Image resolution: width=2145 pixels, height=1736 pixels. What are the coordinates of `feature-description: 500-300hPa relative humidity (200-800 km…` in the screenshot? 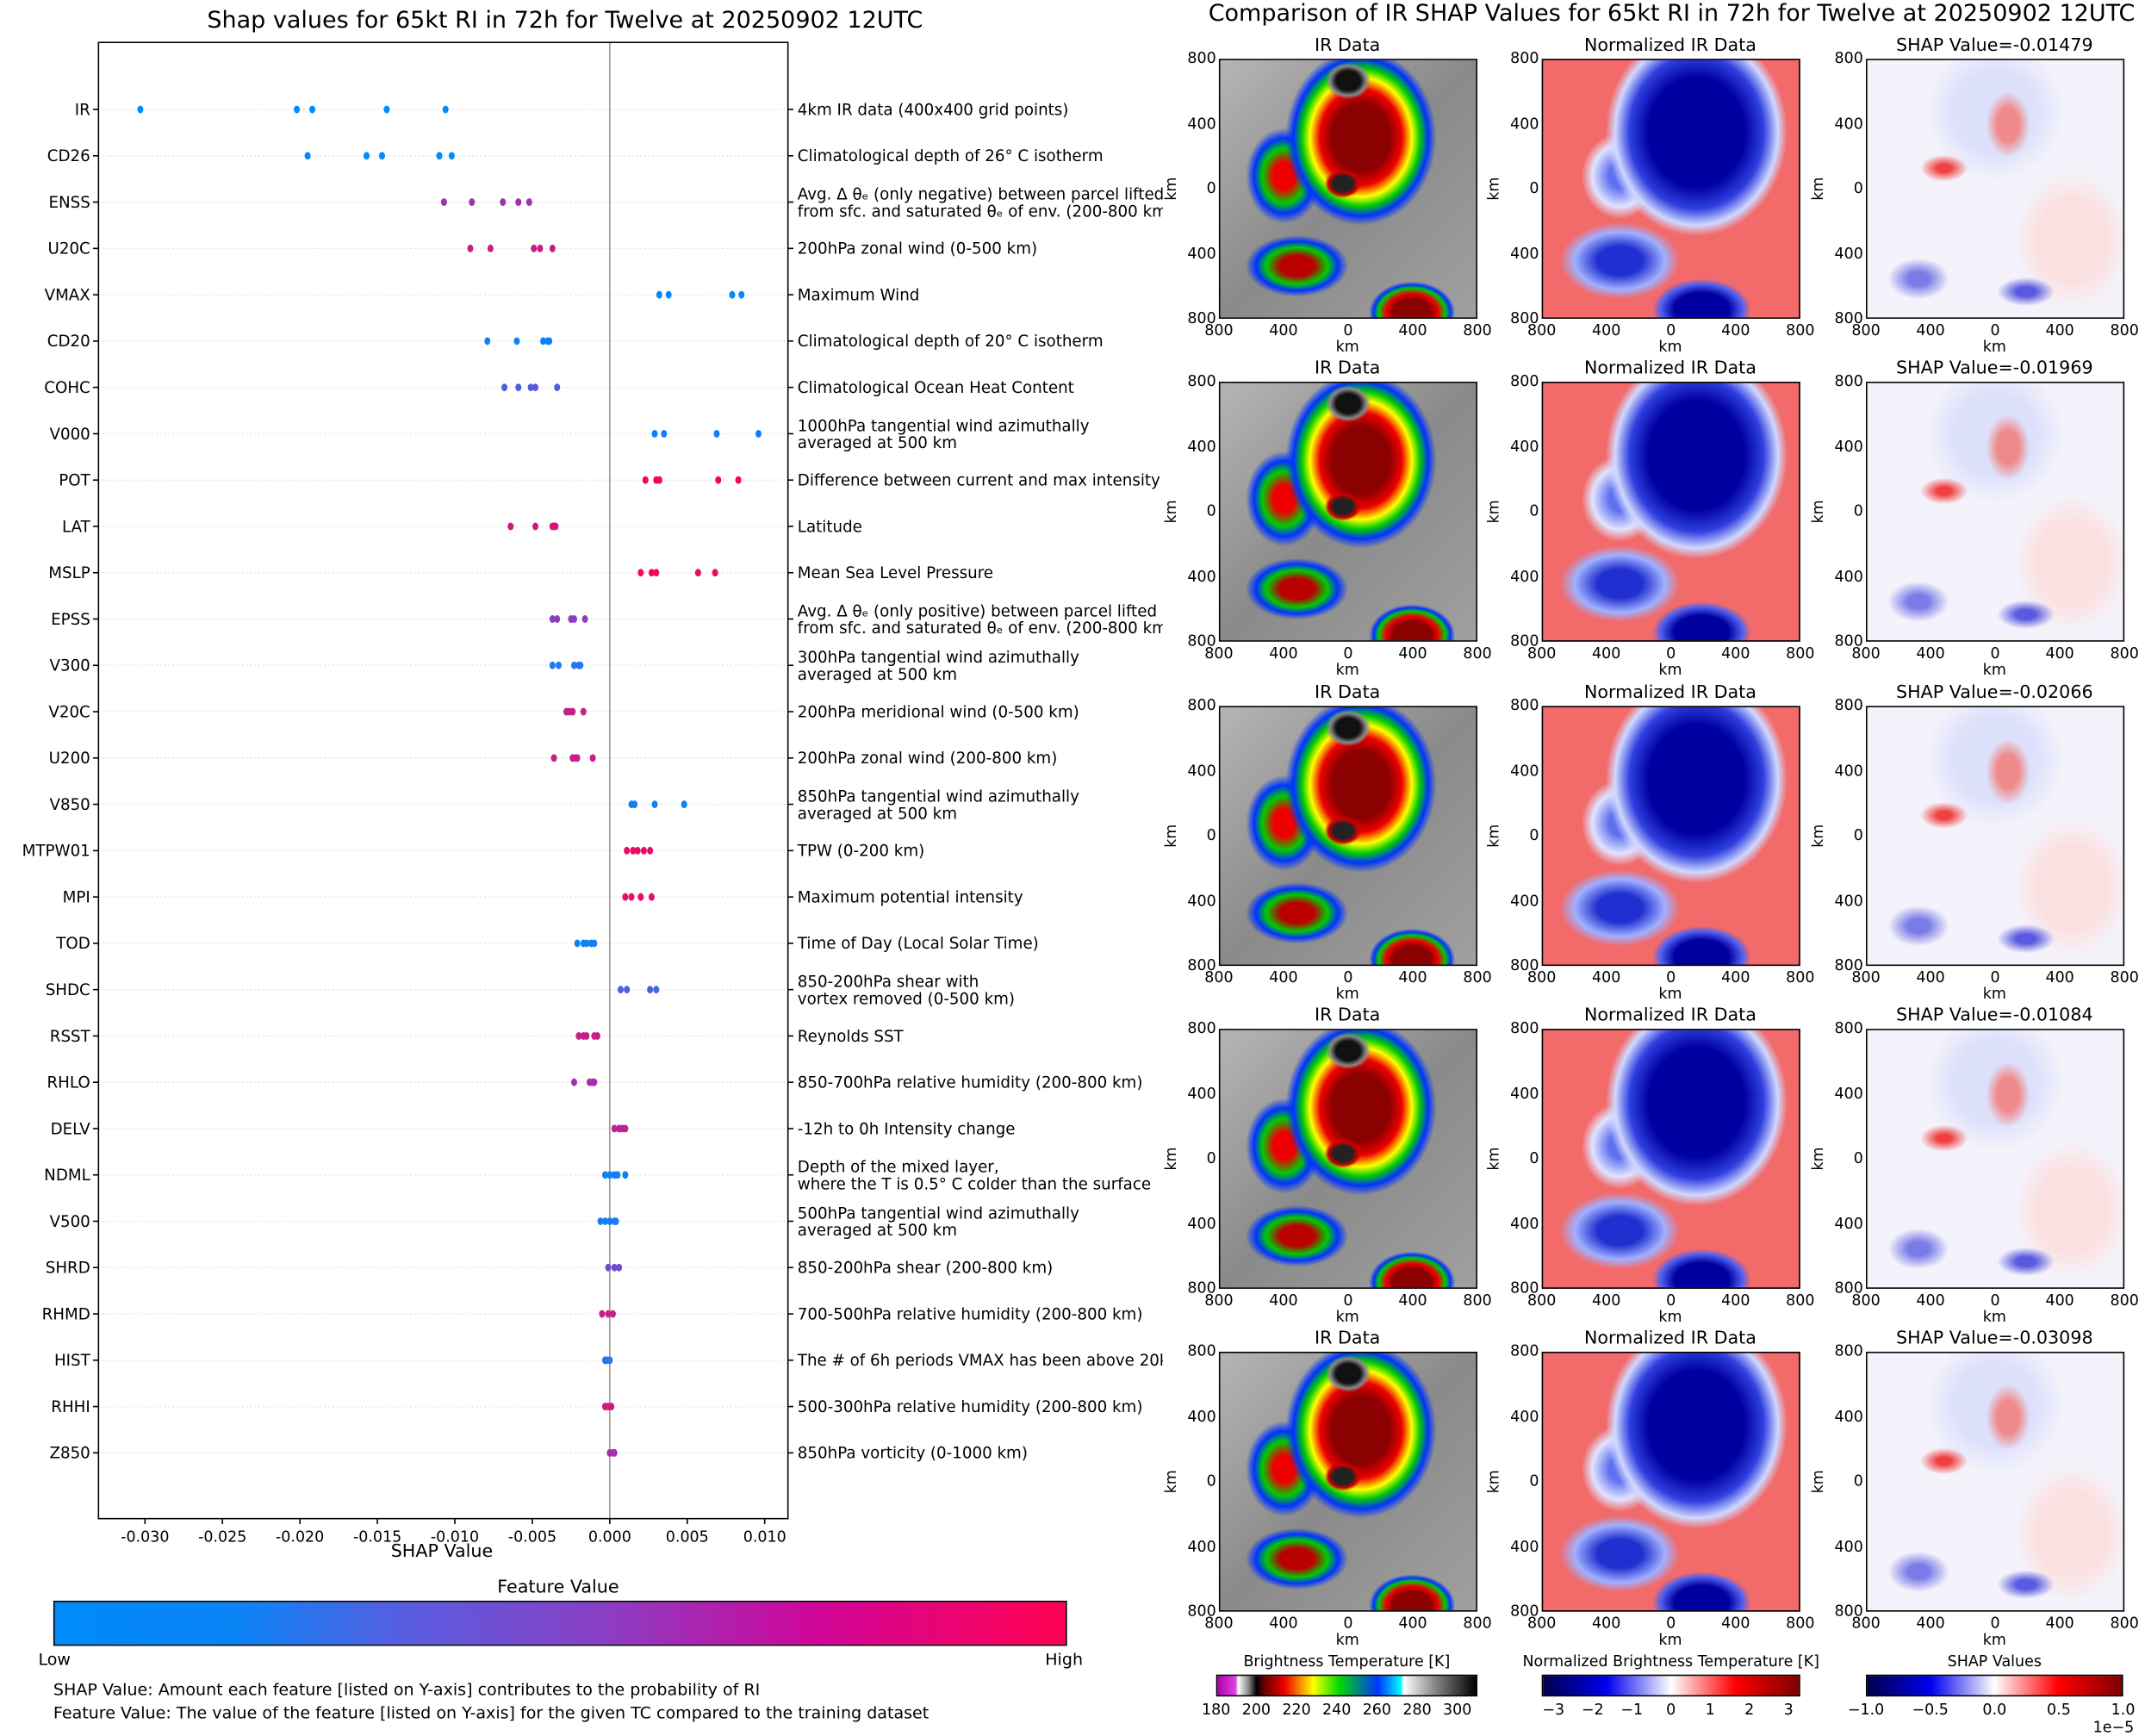 It's located at (970, 1407).